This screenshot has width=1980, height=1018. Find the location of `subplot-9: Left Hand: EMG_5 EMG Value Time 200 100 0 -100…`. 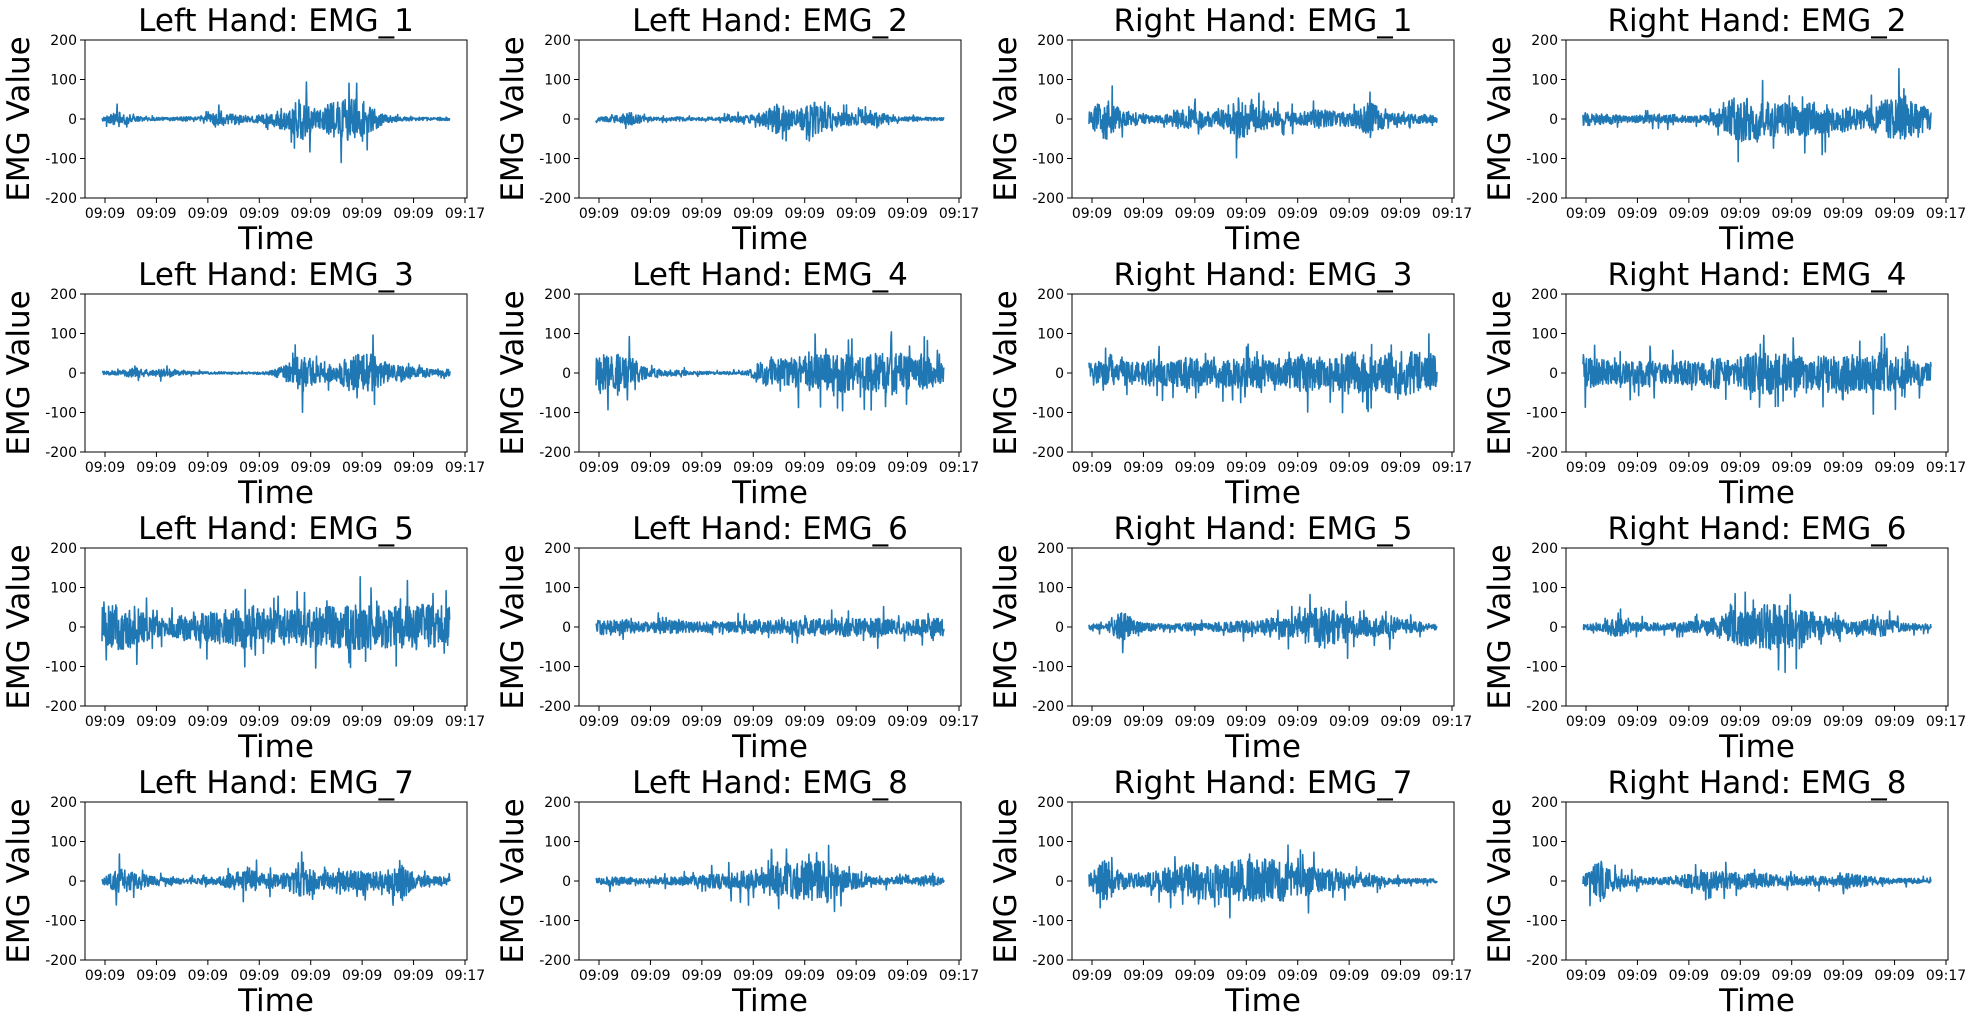

subplot-9: Left Hand: EMG_5 EMG Value Time 200 100 0 -100… is located at coordinates (243, 638).